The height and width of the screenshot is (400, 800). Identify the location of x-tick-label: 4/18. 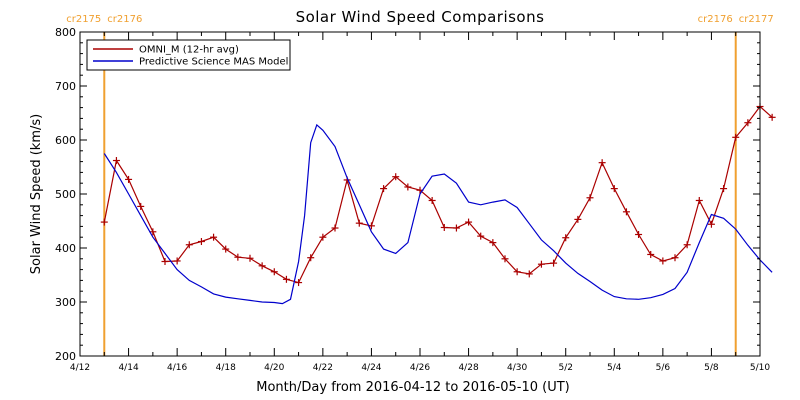
(226, 368).